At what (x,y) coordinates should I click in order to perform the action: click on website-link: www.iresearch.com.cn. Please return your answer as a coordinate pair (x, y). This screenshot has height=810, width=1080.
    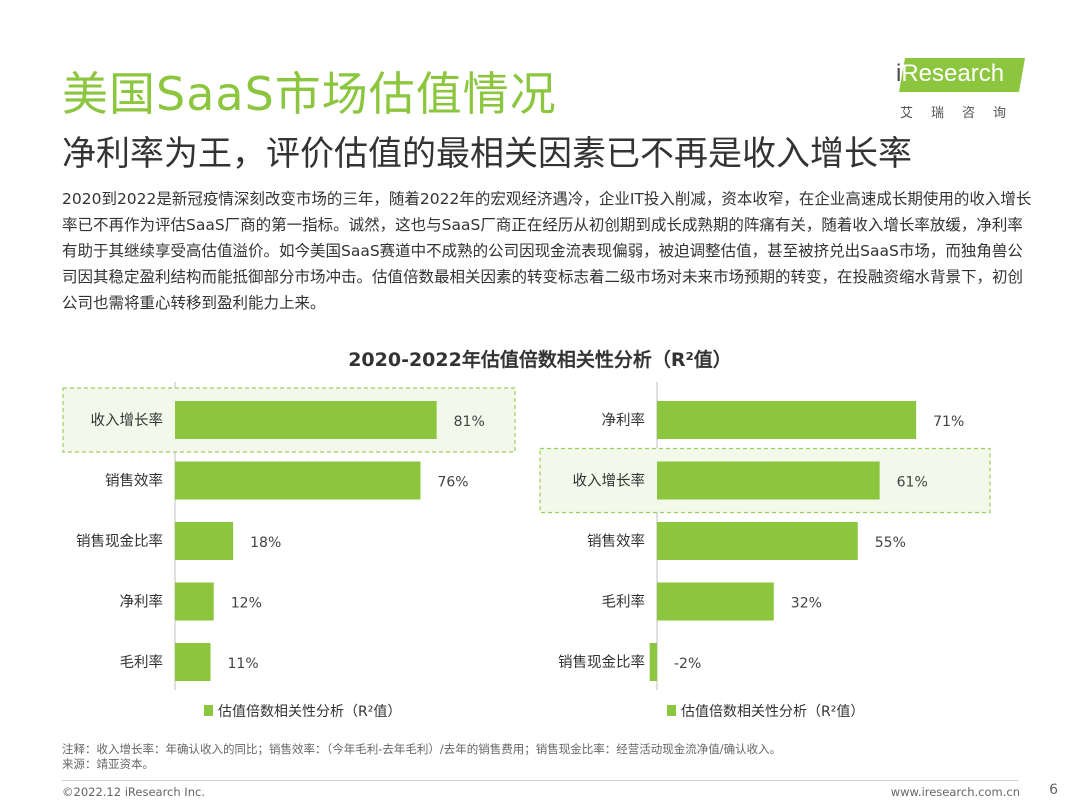
    Looking at the image, I should click on (955, 792).